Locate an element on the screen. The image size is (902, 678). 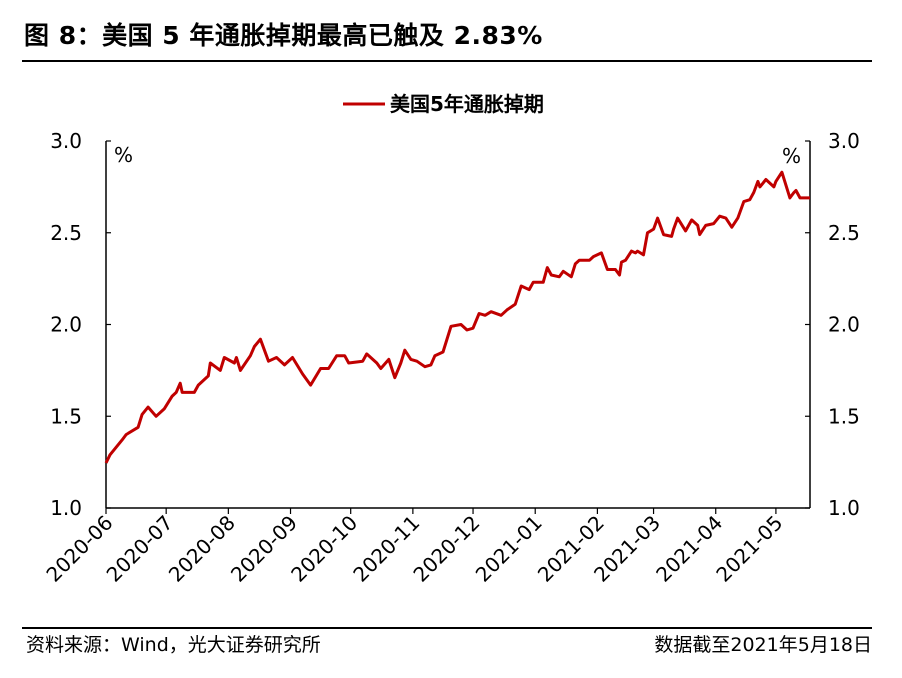
y-tick-label-right: 2.5 is located at coordinates (844, 233).